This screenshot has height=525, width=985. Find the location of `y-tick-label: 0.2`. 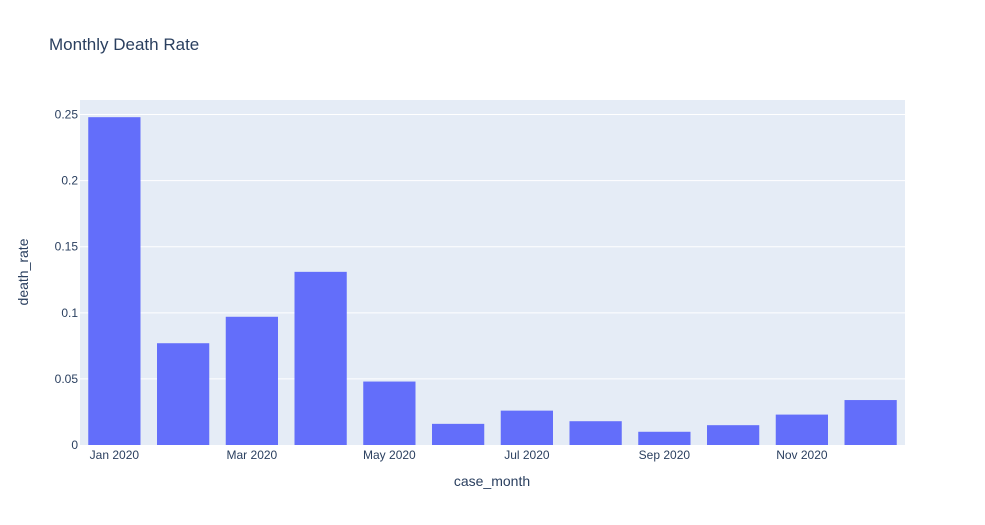

y-tick-label: 0.2 is located at coordinates (69, 181).